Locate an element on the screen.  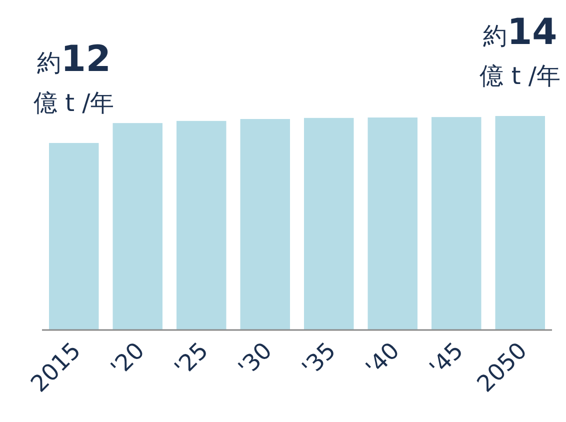
x-tick-label: '30 is located at coordinates (256, 360).